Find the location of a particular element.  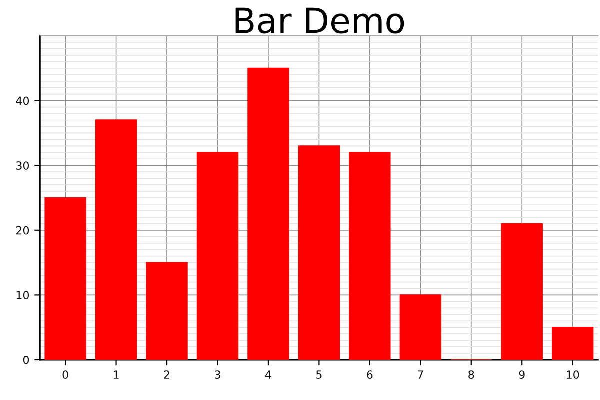

x-tick-label: 2 is located at coordinates (167, 374).